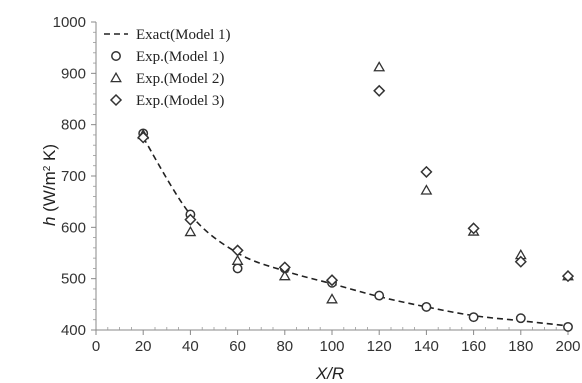 The height and width of the screenshot is (383, 582). I want to click on y-axis-title: h (W/m2 K), so click(49, 185).